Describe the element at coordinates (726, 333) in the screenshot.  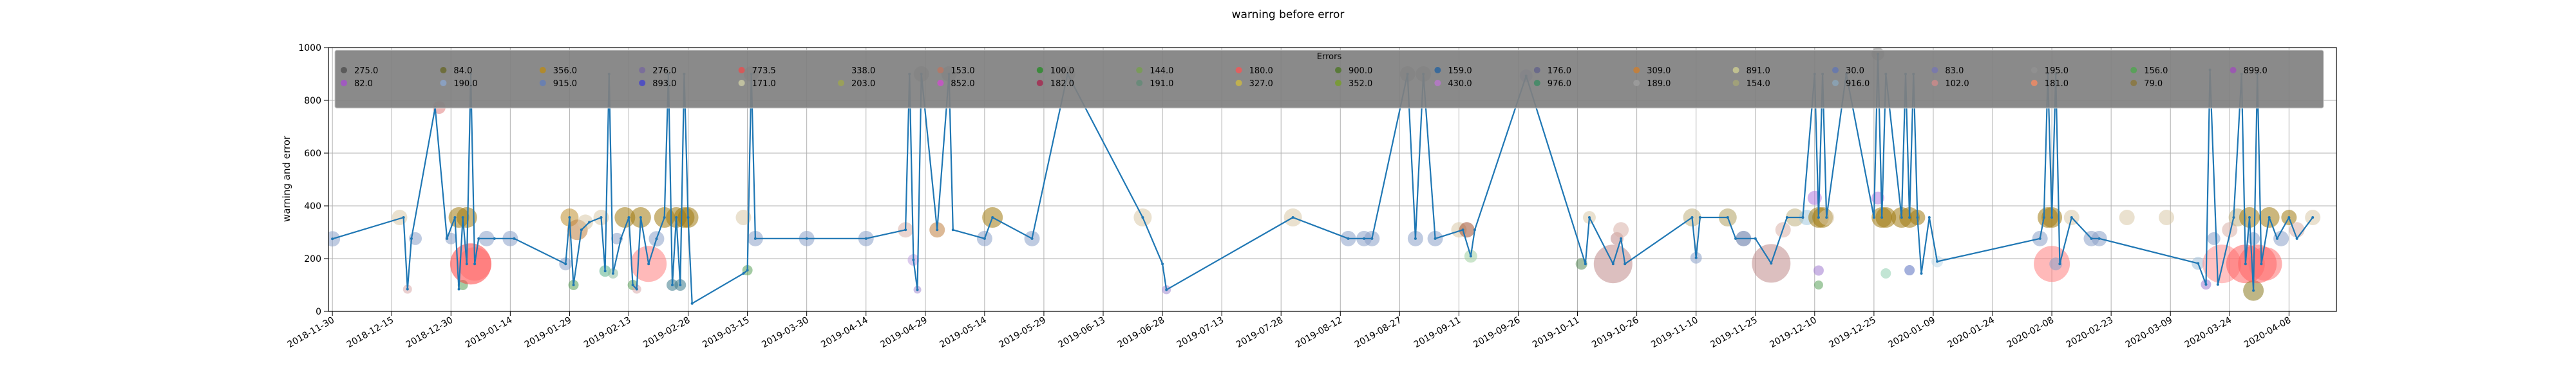
I see `x-tick-label: 2019-03-15` at that location.